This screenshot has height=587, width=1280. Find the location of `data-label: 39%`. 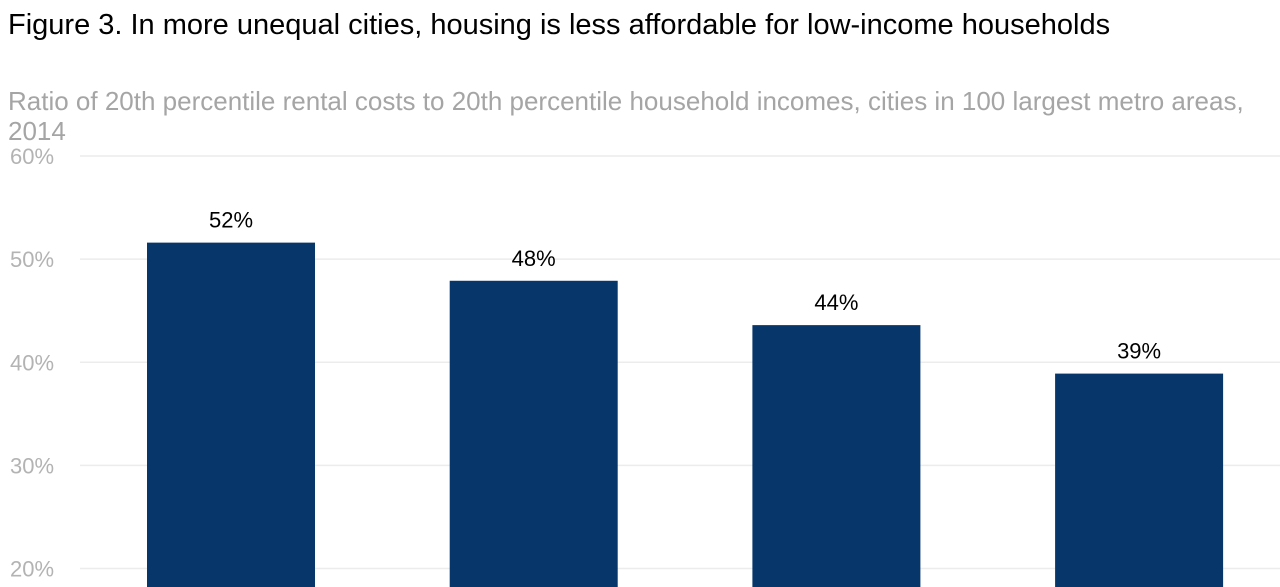

data-label: 39% is located at coordinates (1139, 351).